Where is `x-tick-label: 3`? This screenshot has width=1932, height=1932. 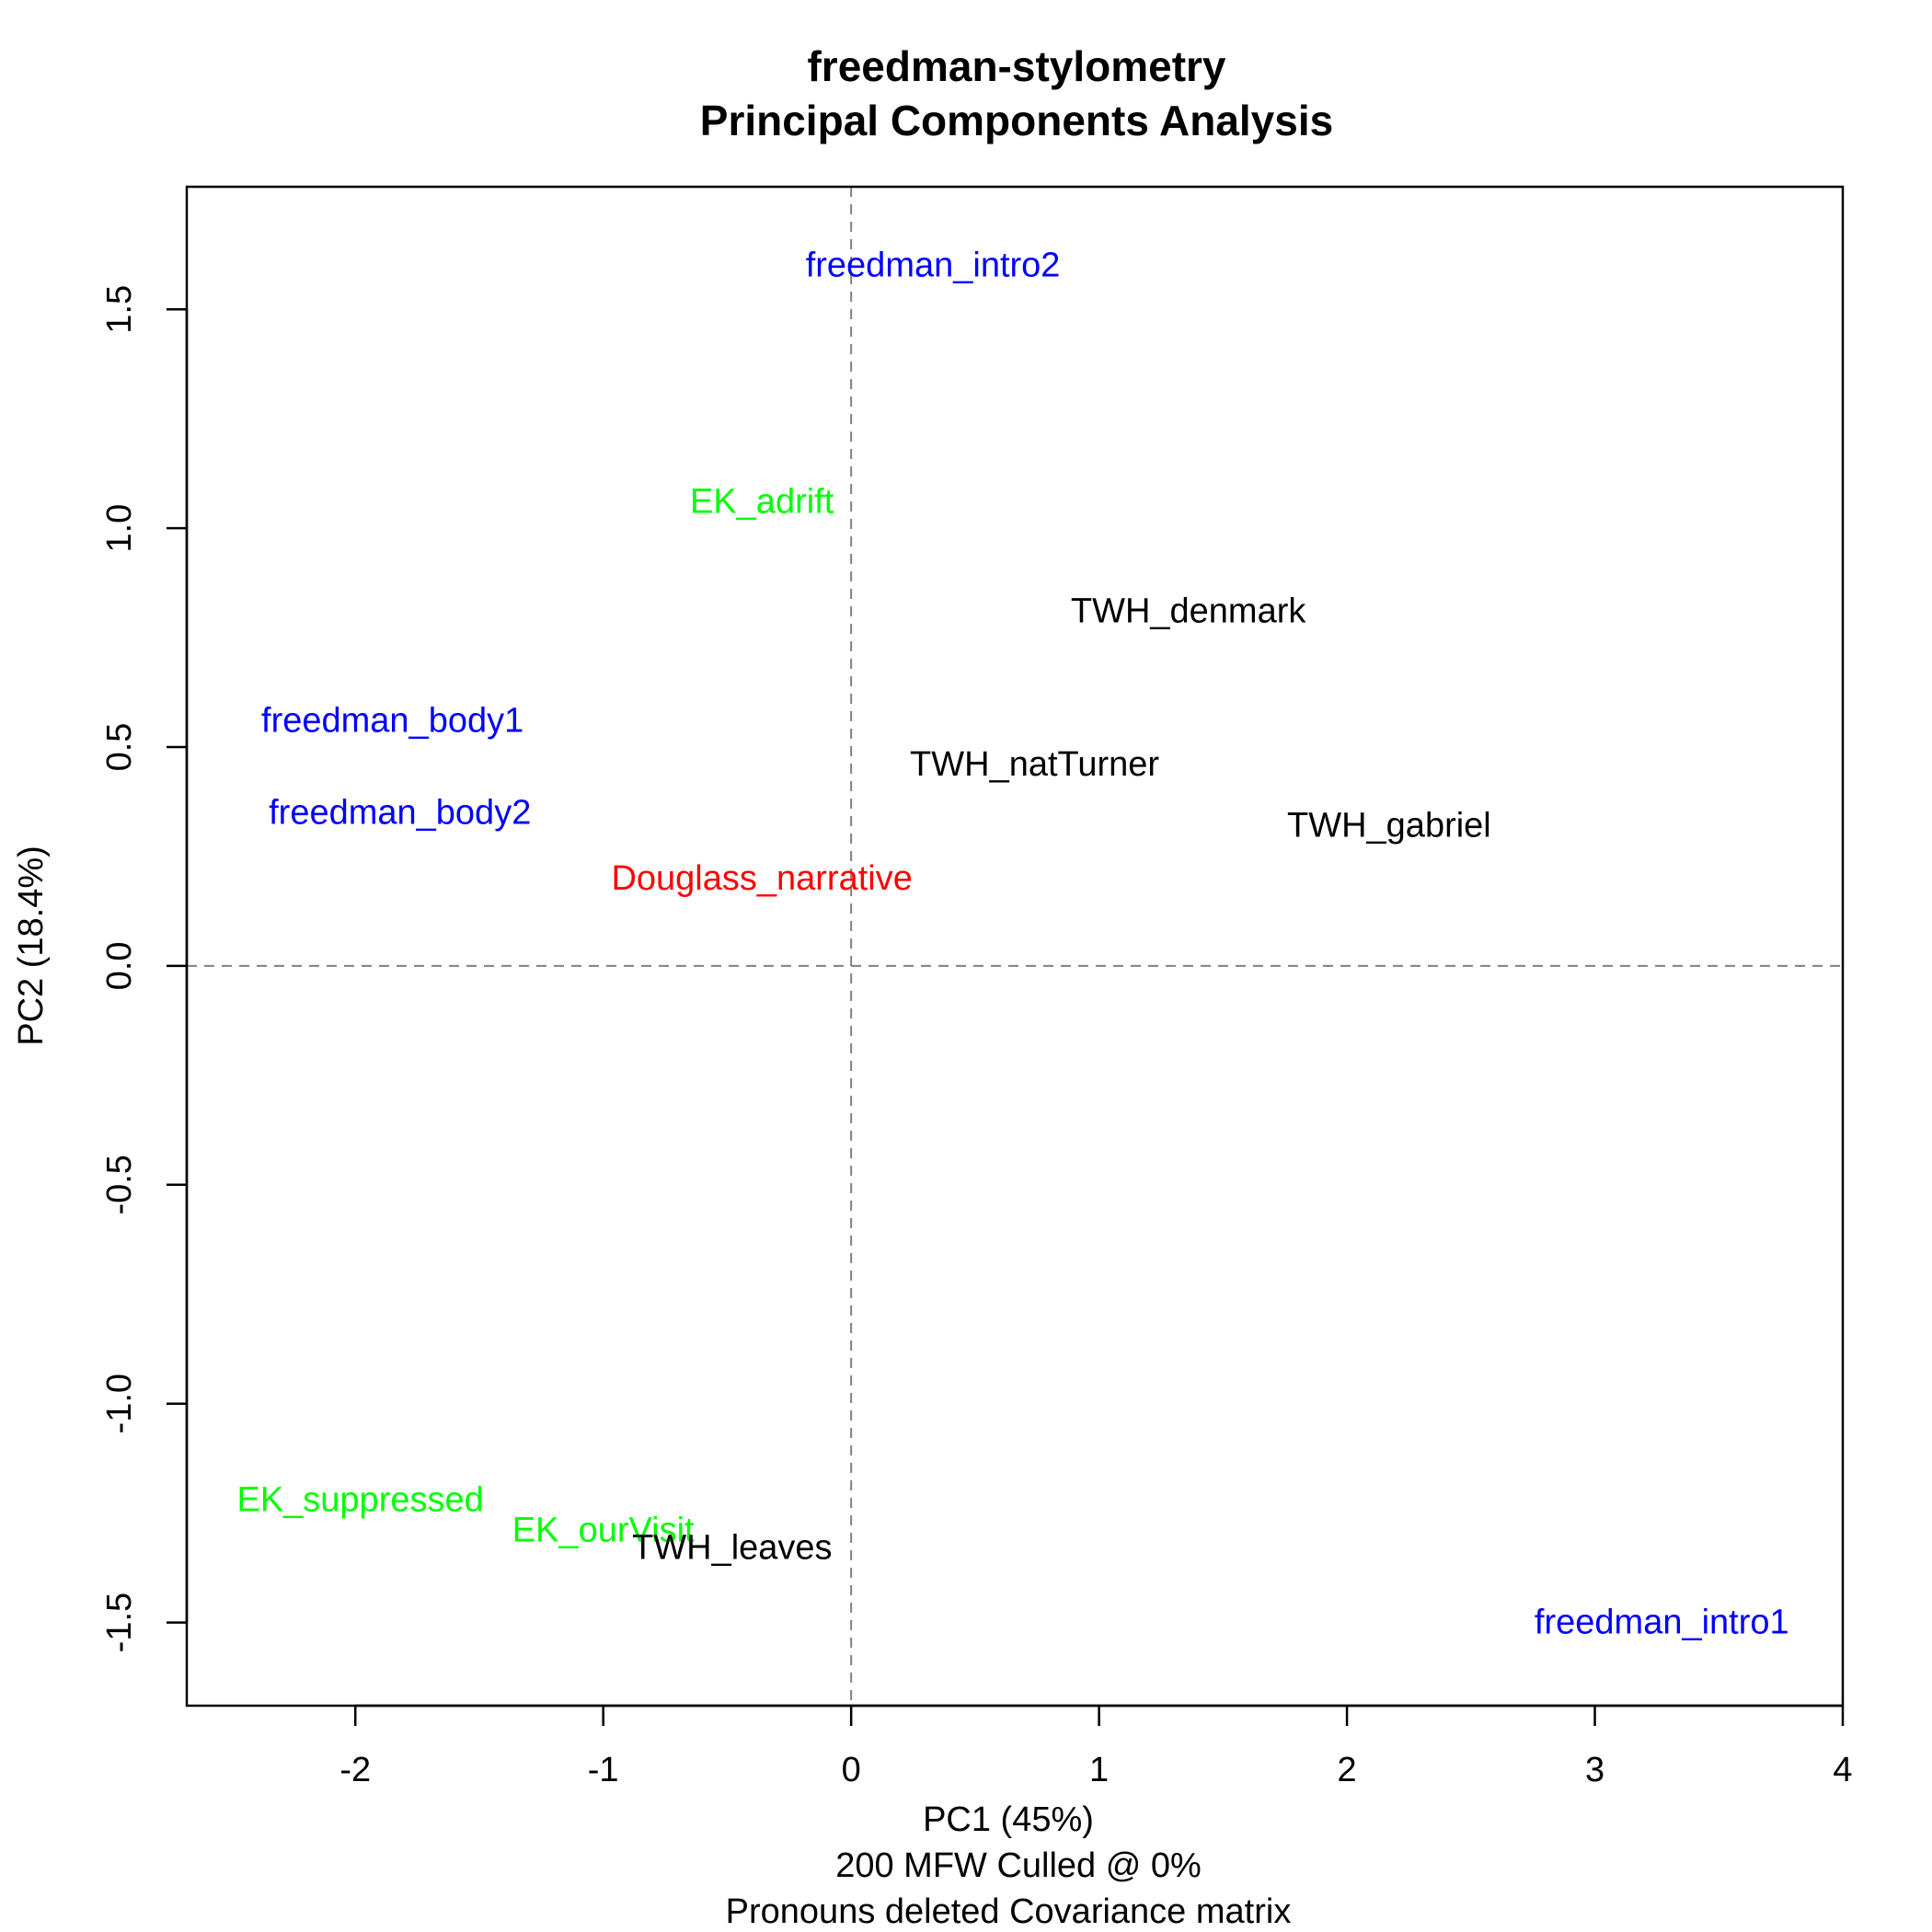 x-tick-label: 3 is located at coordinates (1594, 1770).